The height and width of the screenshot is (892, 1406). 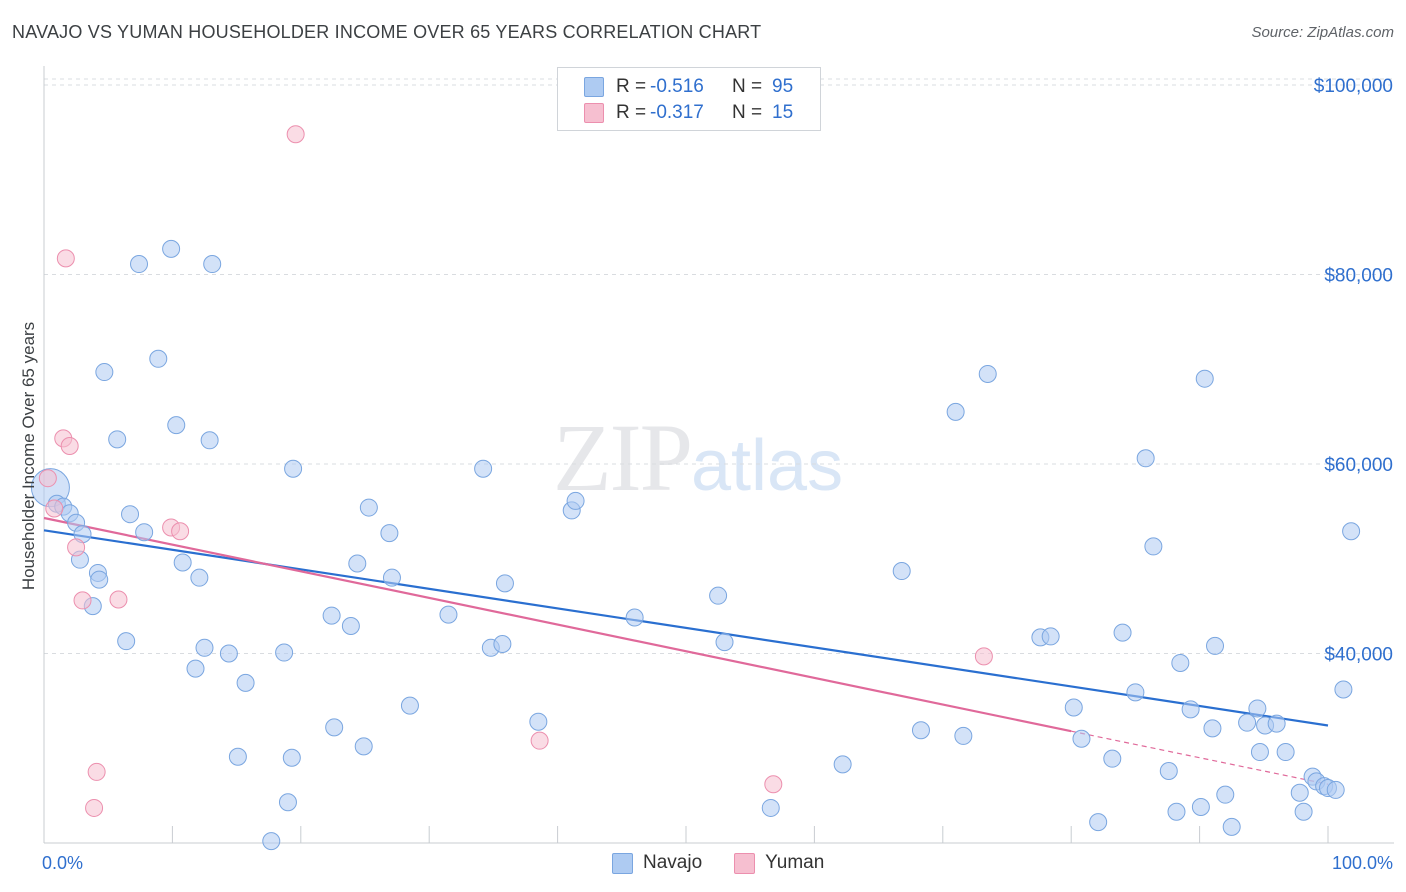 What do you see at coordinates (779, 863) in the screenshot?
I see `legend-item-yuman: Yuman` at bounding box center [779, 863].